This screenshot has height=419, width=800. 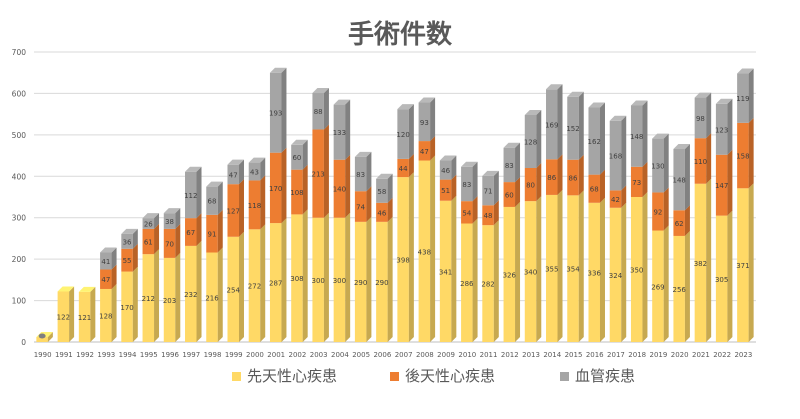 I want to click on data-label: 300, so click(x=317, y=281).